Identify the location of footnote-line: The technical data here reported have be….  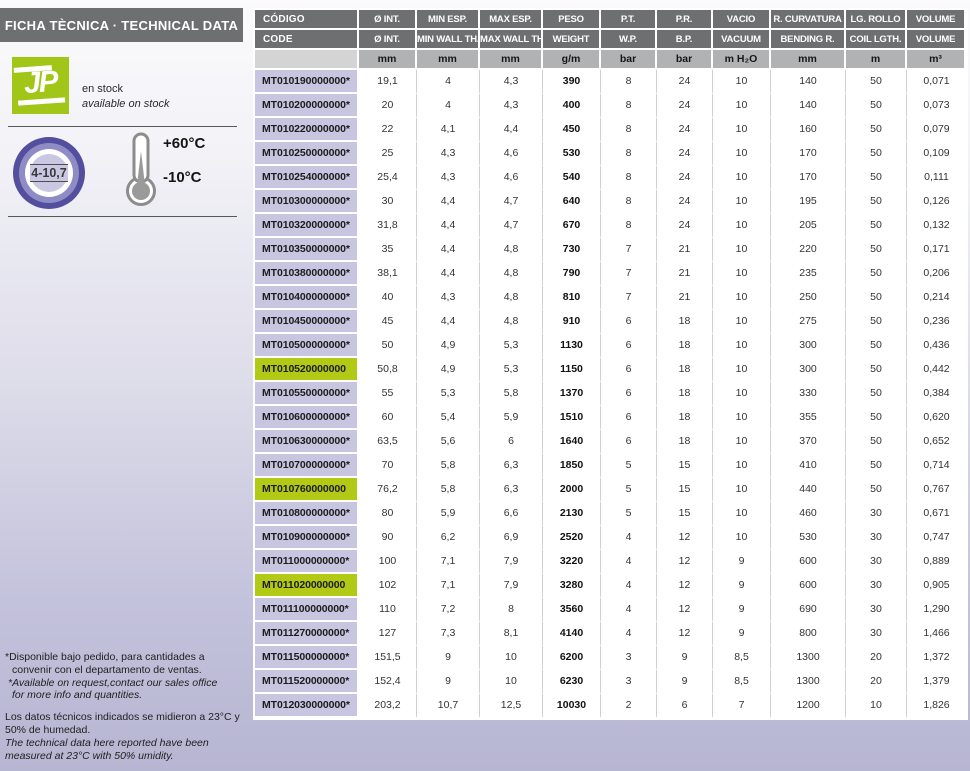
(107, 742).